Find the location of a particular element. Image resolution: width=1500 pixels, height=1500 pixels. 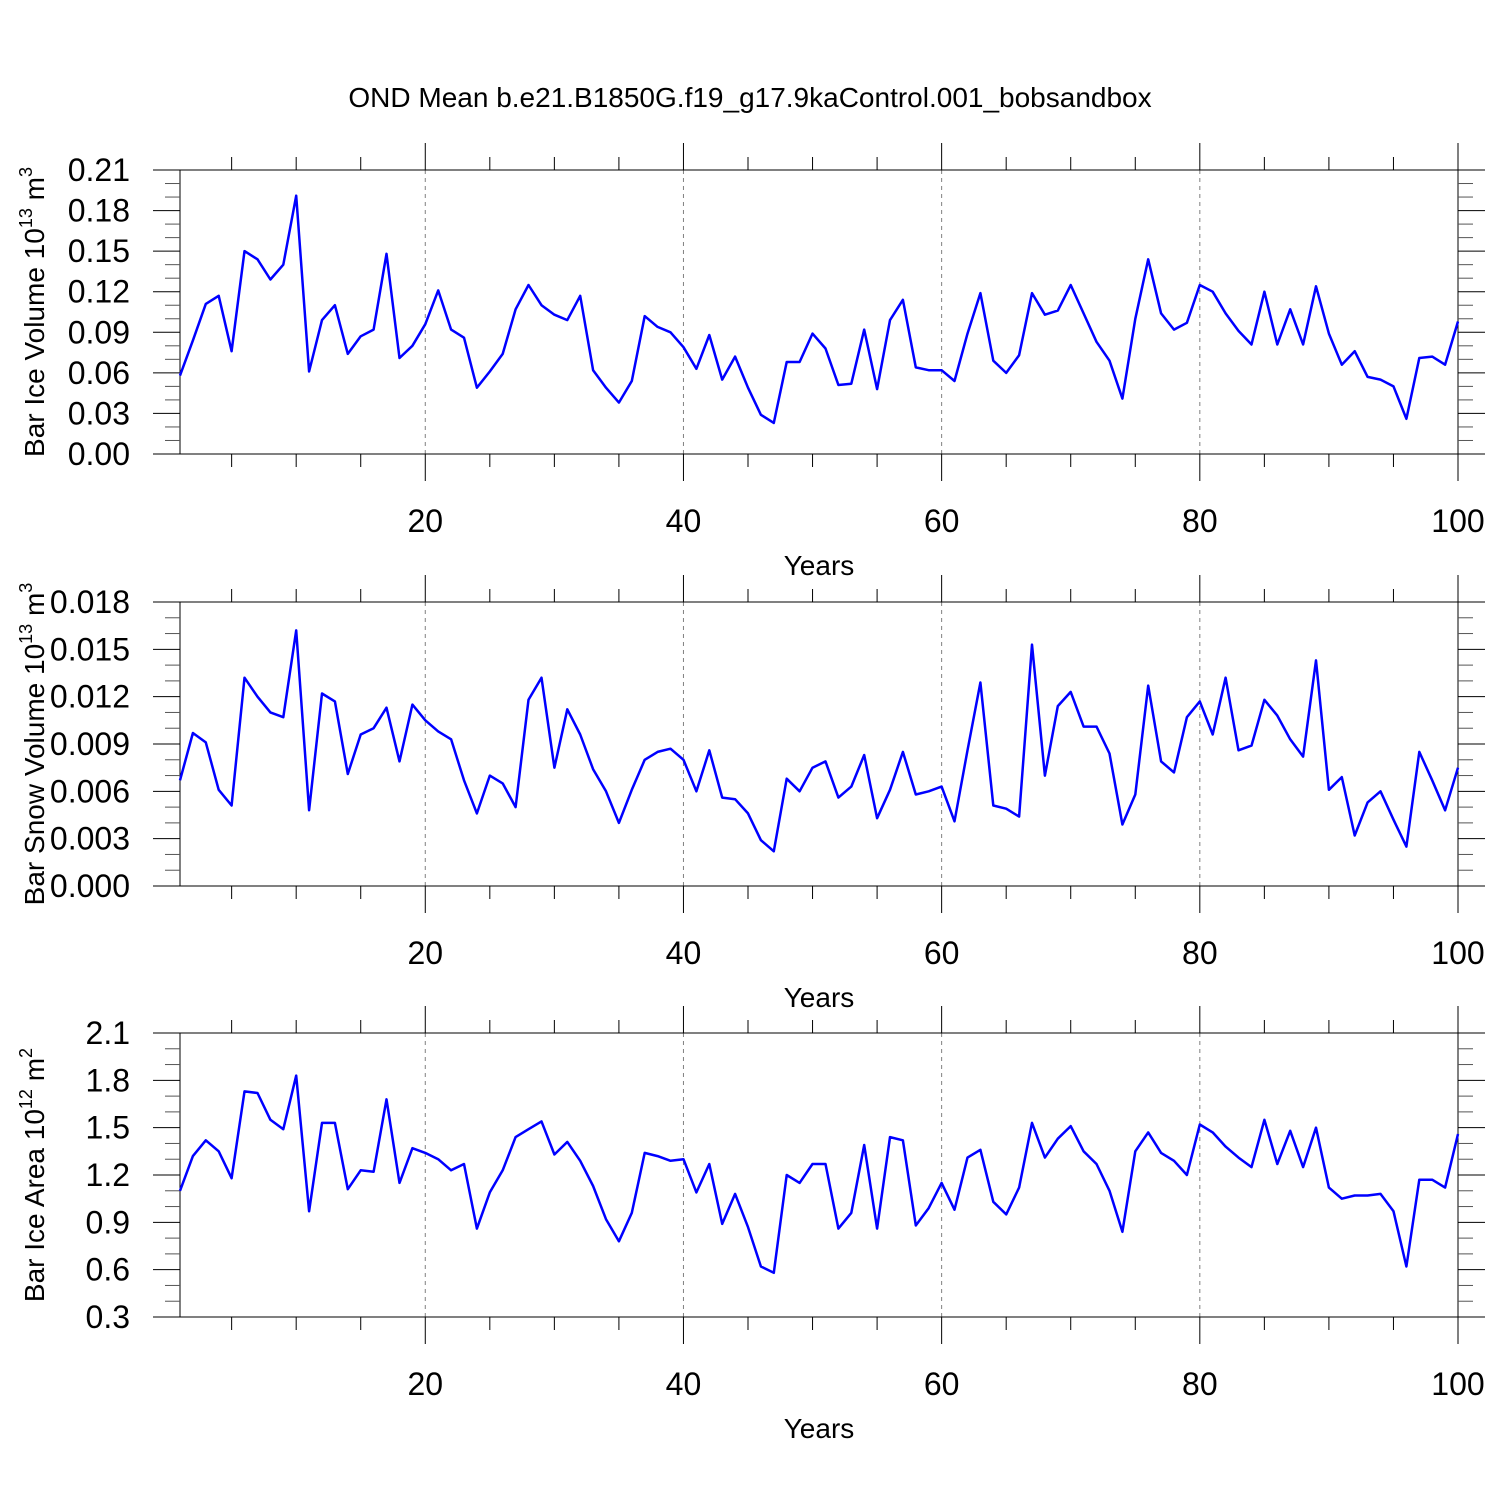

y-axis-title-ylabel-unit-exp: 2 is located at coordinates (26, 1053).